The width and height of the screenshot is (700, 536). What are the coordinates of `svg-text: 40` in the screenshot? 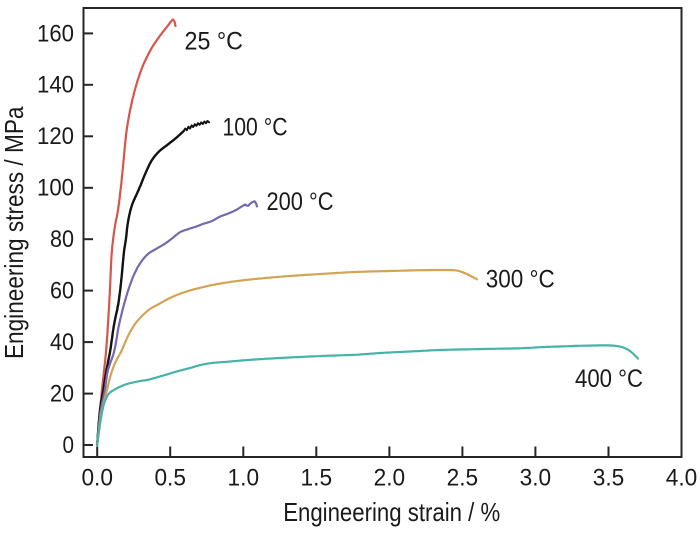 It's located at (62, 342).